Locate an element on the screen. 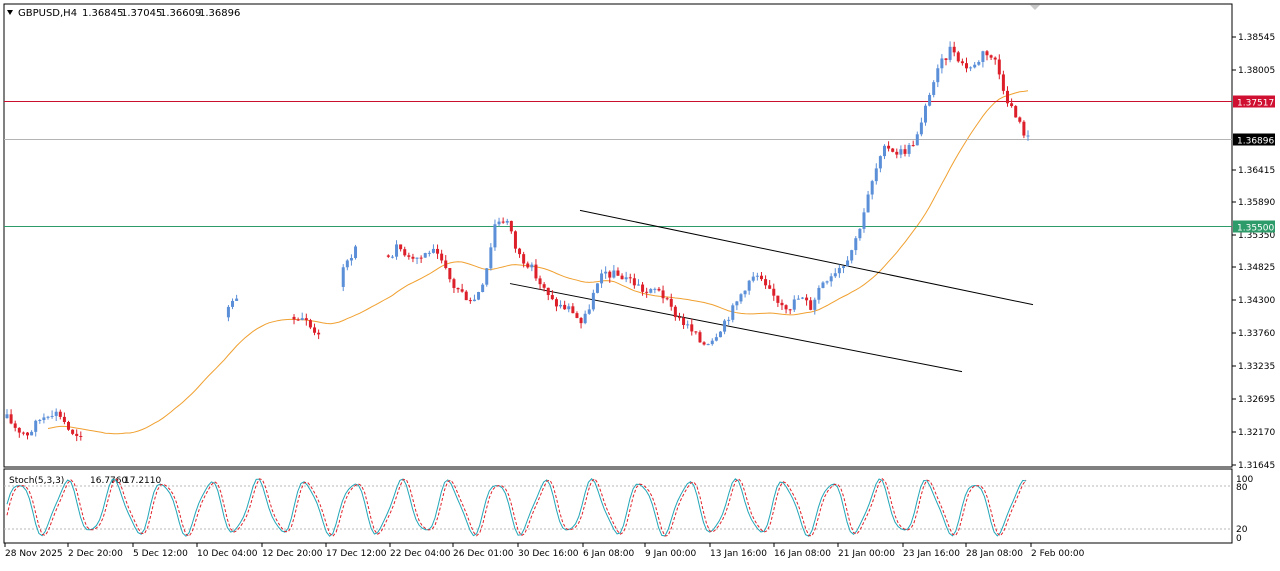 This screenshot has height=571, width=1280. level-tag-text-support: 1.35500 is located at coordinates (1255, 229).